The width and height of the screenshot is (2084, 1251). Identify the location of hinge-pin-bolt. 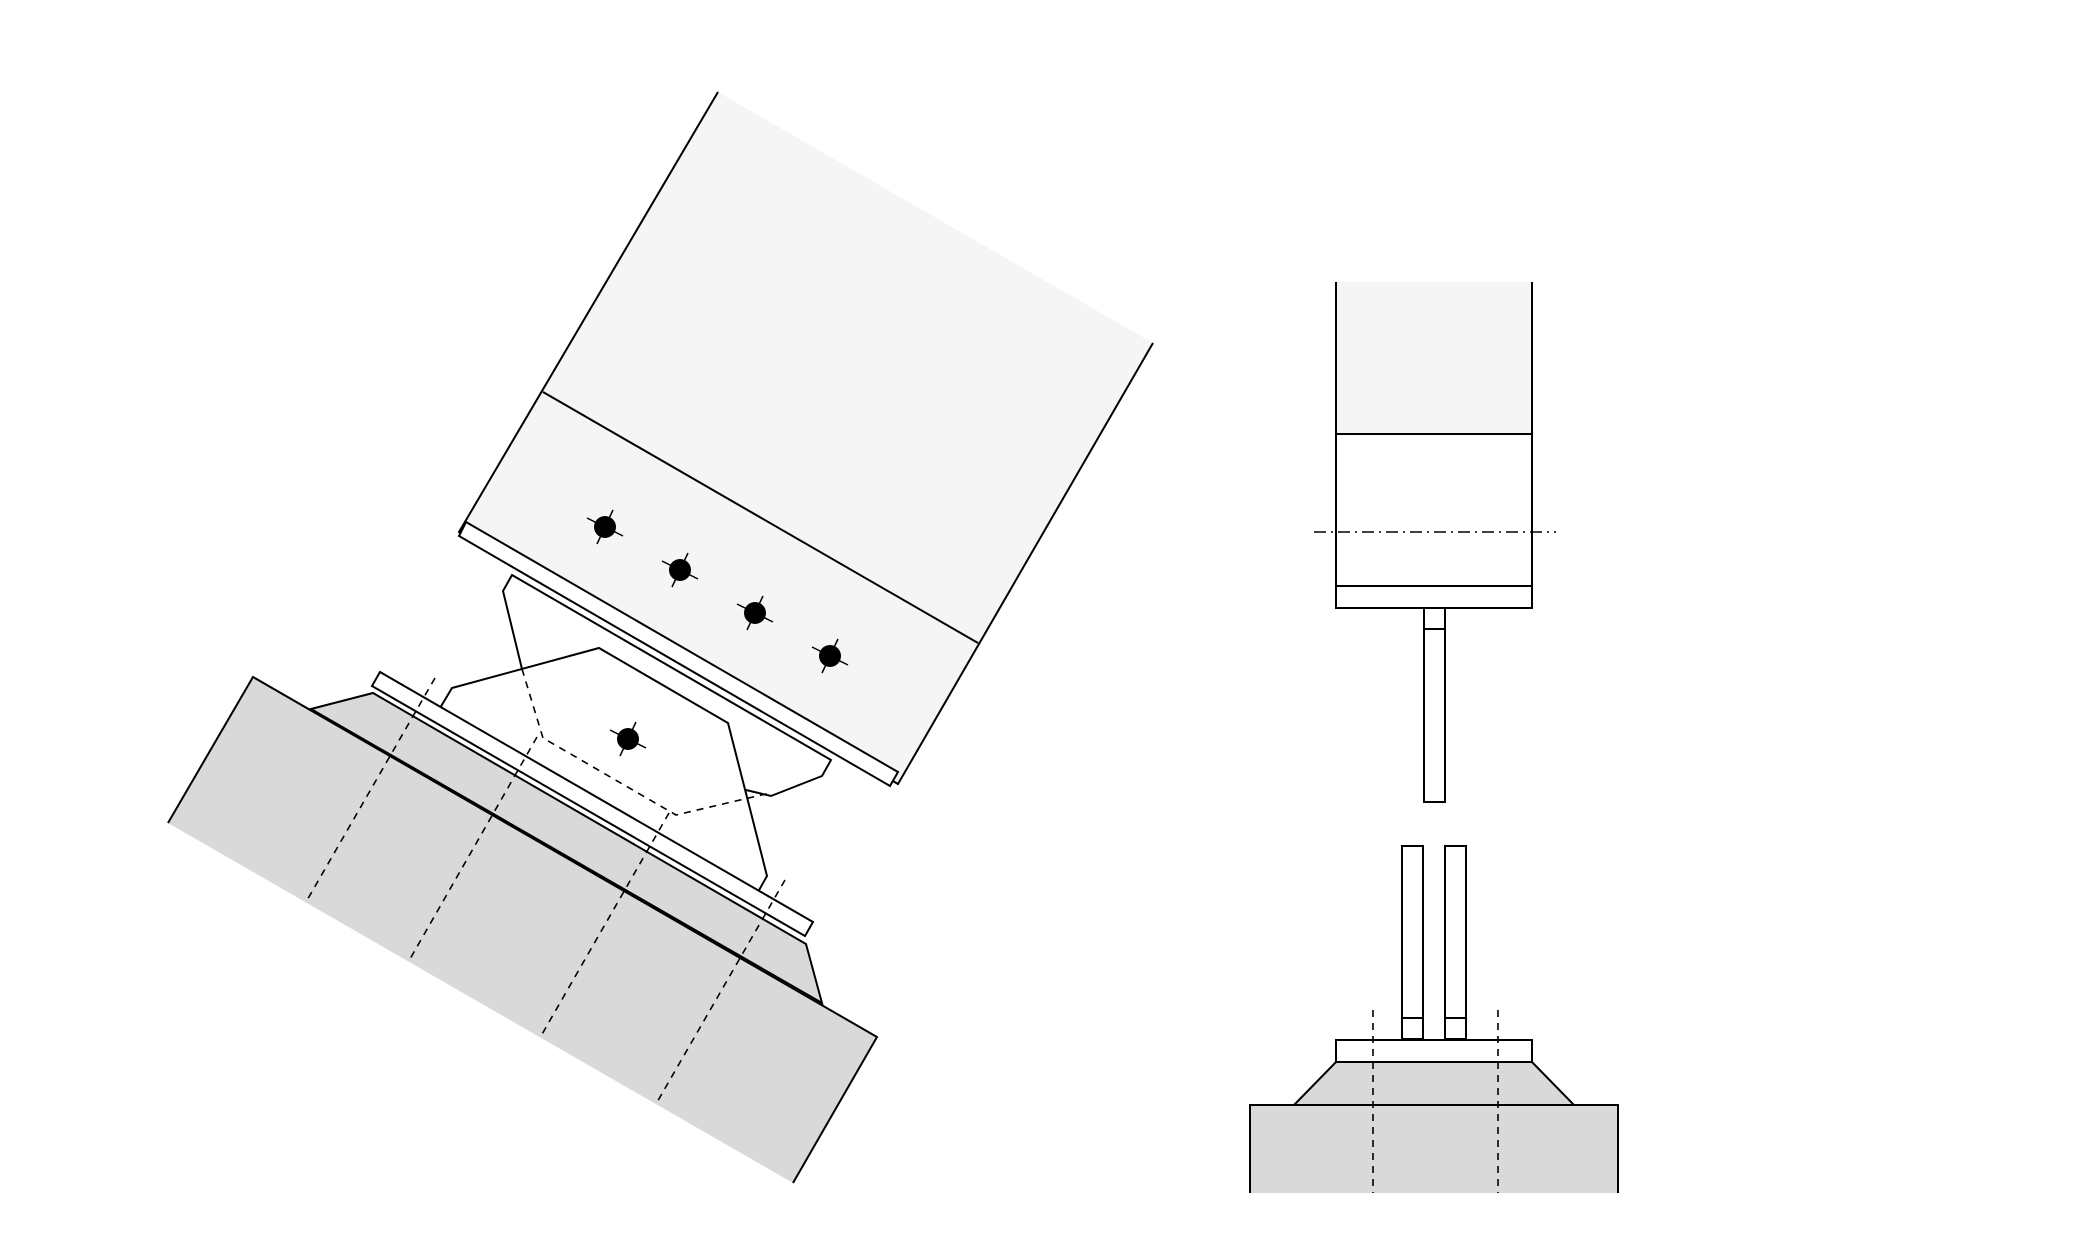
(628, 739).